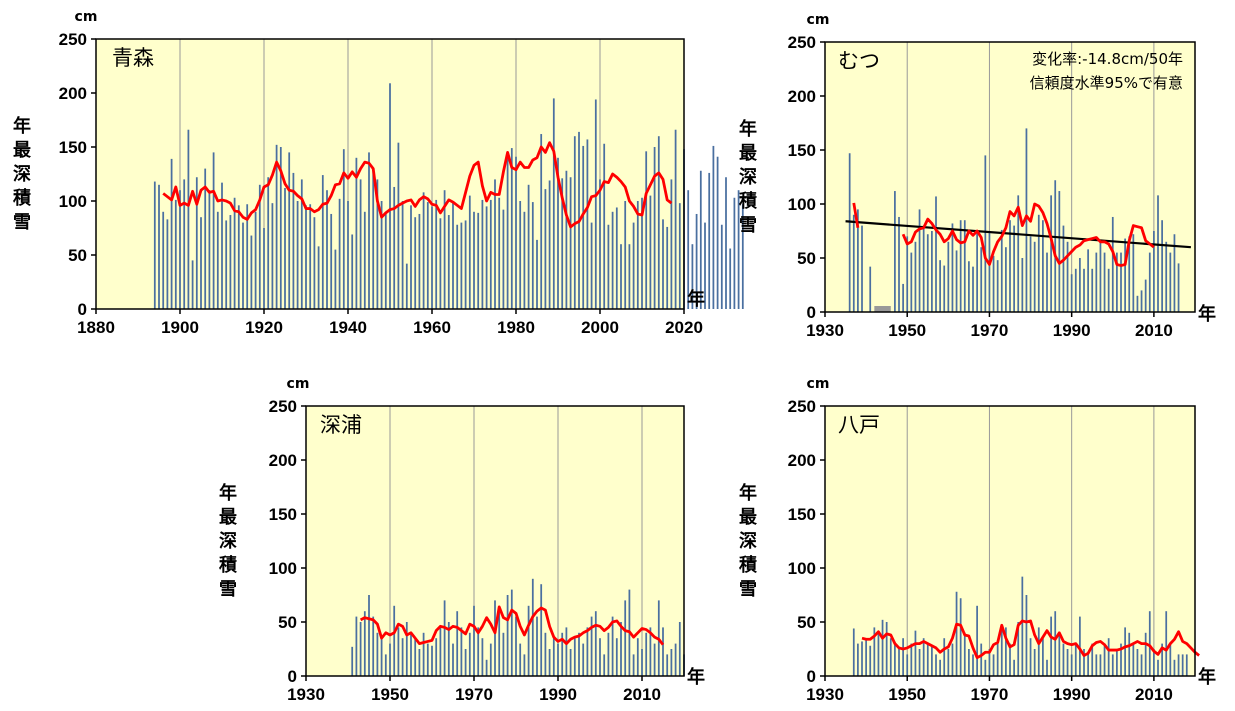 Image resolution: width=1235 pixels, height=711 pixels. What do you see at coordinates (1096, 282) in the screenshot?
I see `bar-1996` at bounding box center [1096, 282].